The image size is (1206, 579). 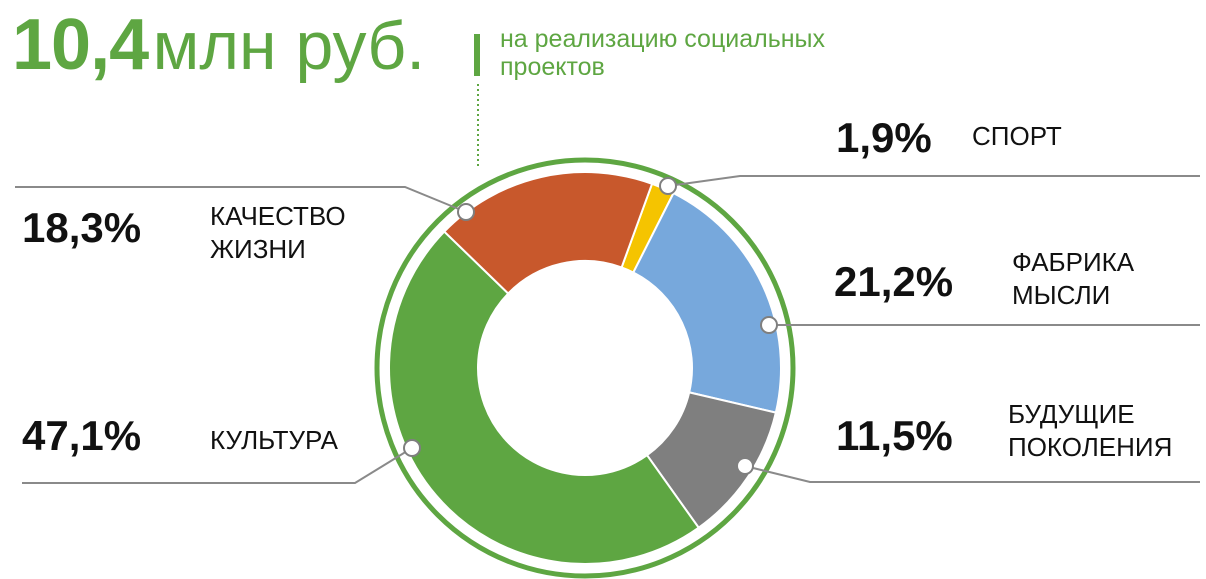 I want to click on value-label: 11,5%, so click(x=894, y=435).